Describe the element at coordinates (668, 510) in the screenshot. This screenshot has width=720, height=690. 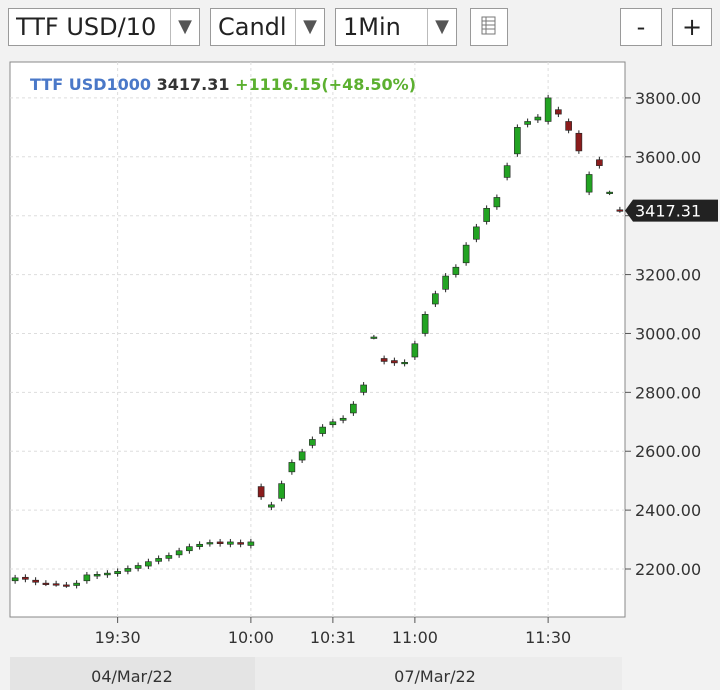
I see `y-tick-label: 2400.00` at that location.